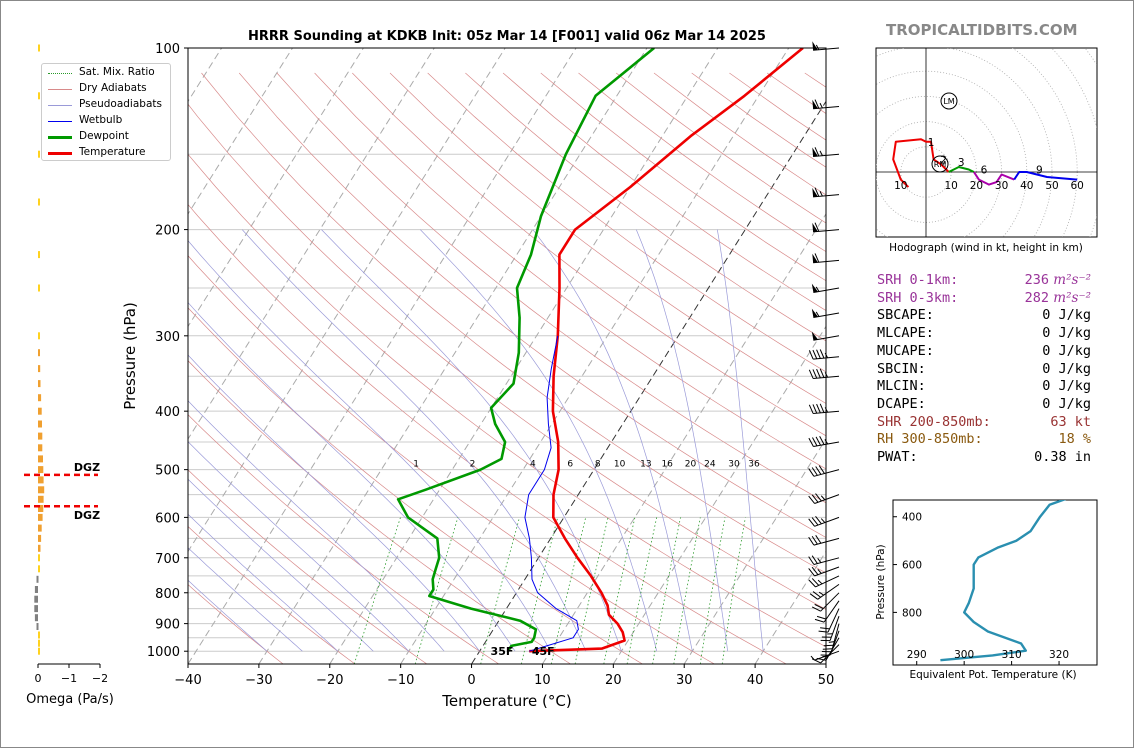 The image size is (1134, 748). Describe the element at coordinates (506, 701) in the screenshot. I see `x-axis-label: Temperature (°C)` at that location.